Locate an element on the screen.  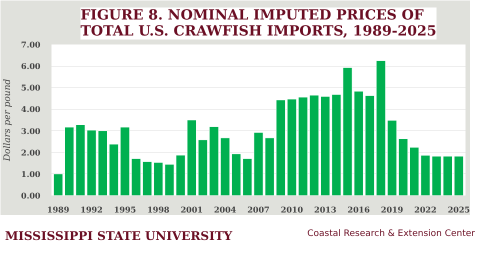
chart-title: FIGURE 8. NOMINAL IMPUTED PRICES OF TOTAL U.S. CRAWFISH IMPORTS, 1989-2025 is located at coordinates (258, 24).